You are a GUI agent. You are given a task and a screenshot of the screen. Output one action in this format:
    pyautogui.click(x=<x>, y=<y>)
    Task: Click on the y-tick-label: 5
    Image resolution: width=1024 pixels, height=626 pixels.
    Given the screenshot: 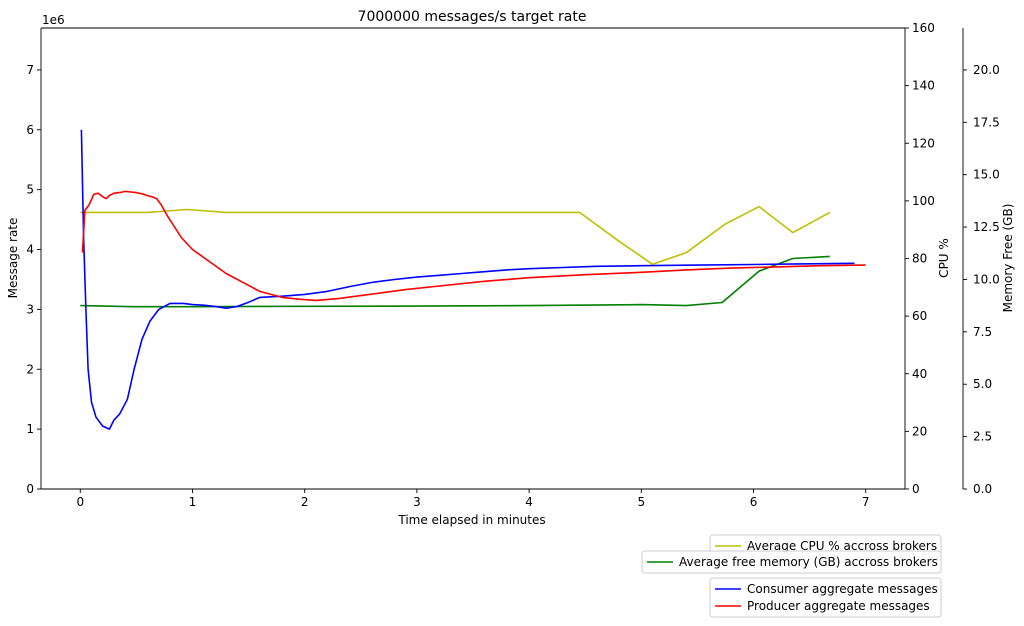 What is the action you would take?
    pyautogui.click(x=30, y=190)
    